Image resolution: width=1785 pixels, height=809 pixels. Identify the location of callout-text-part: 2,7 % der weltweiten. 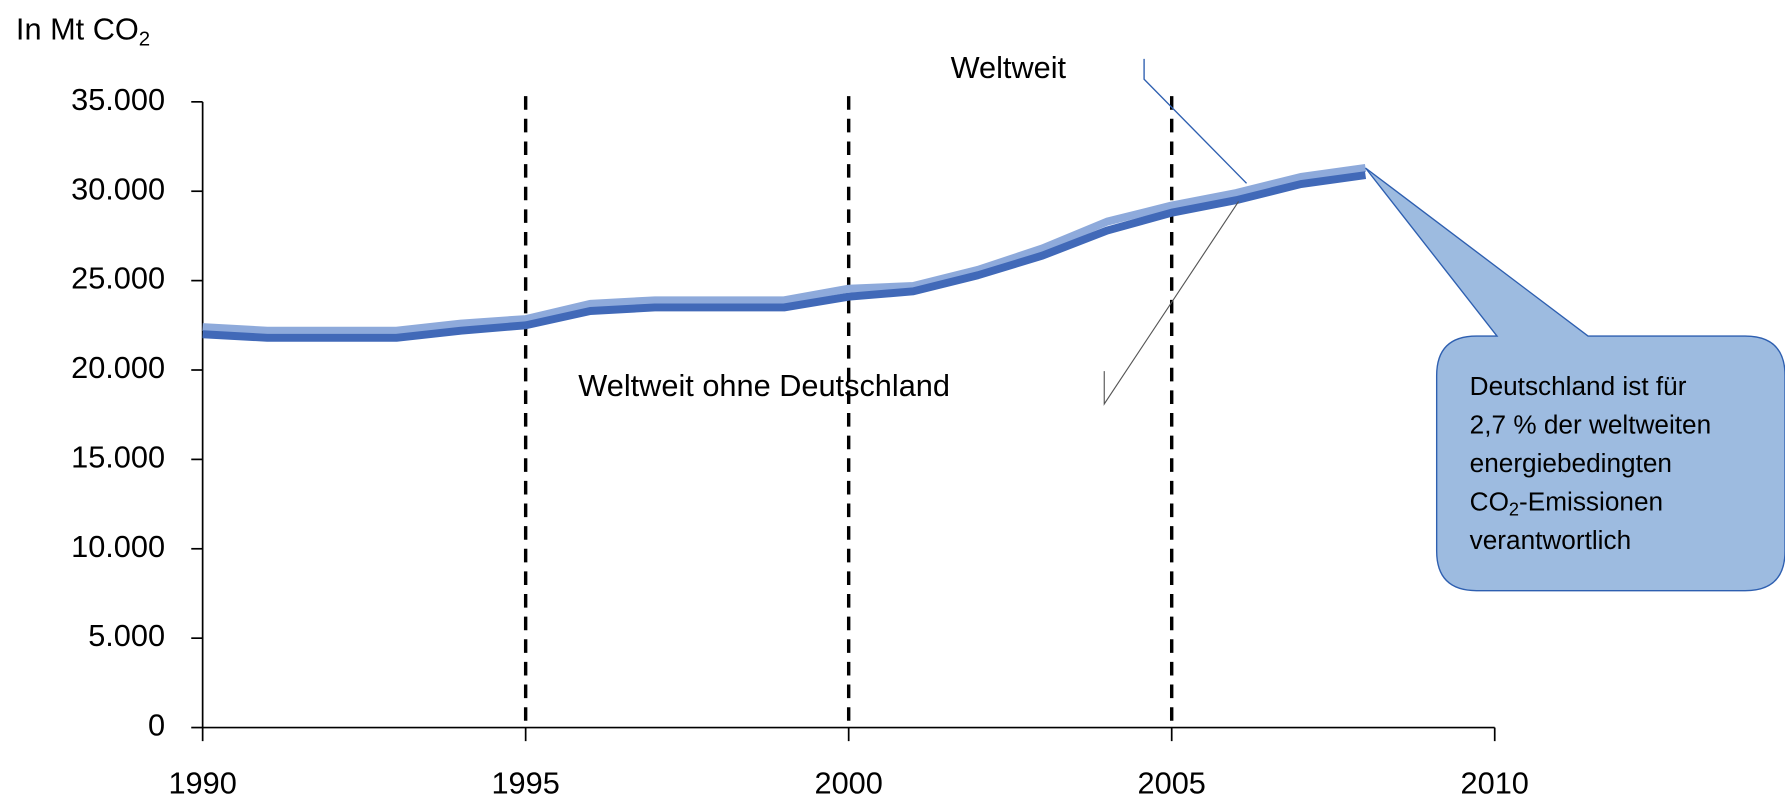
(1591, 425).